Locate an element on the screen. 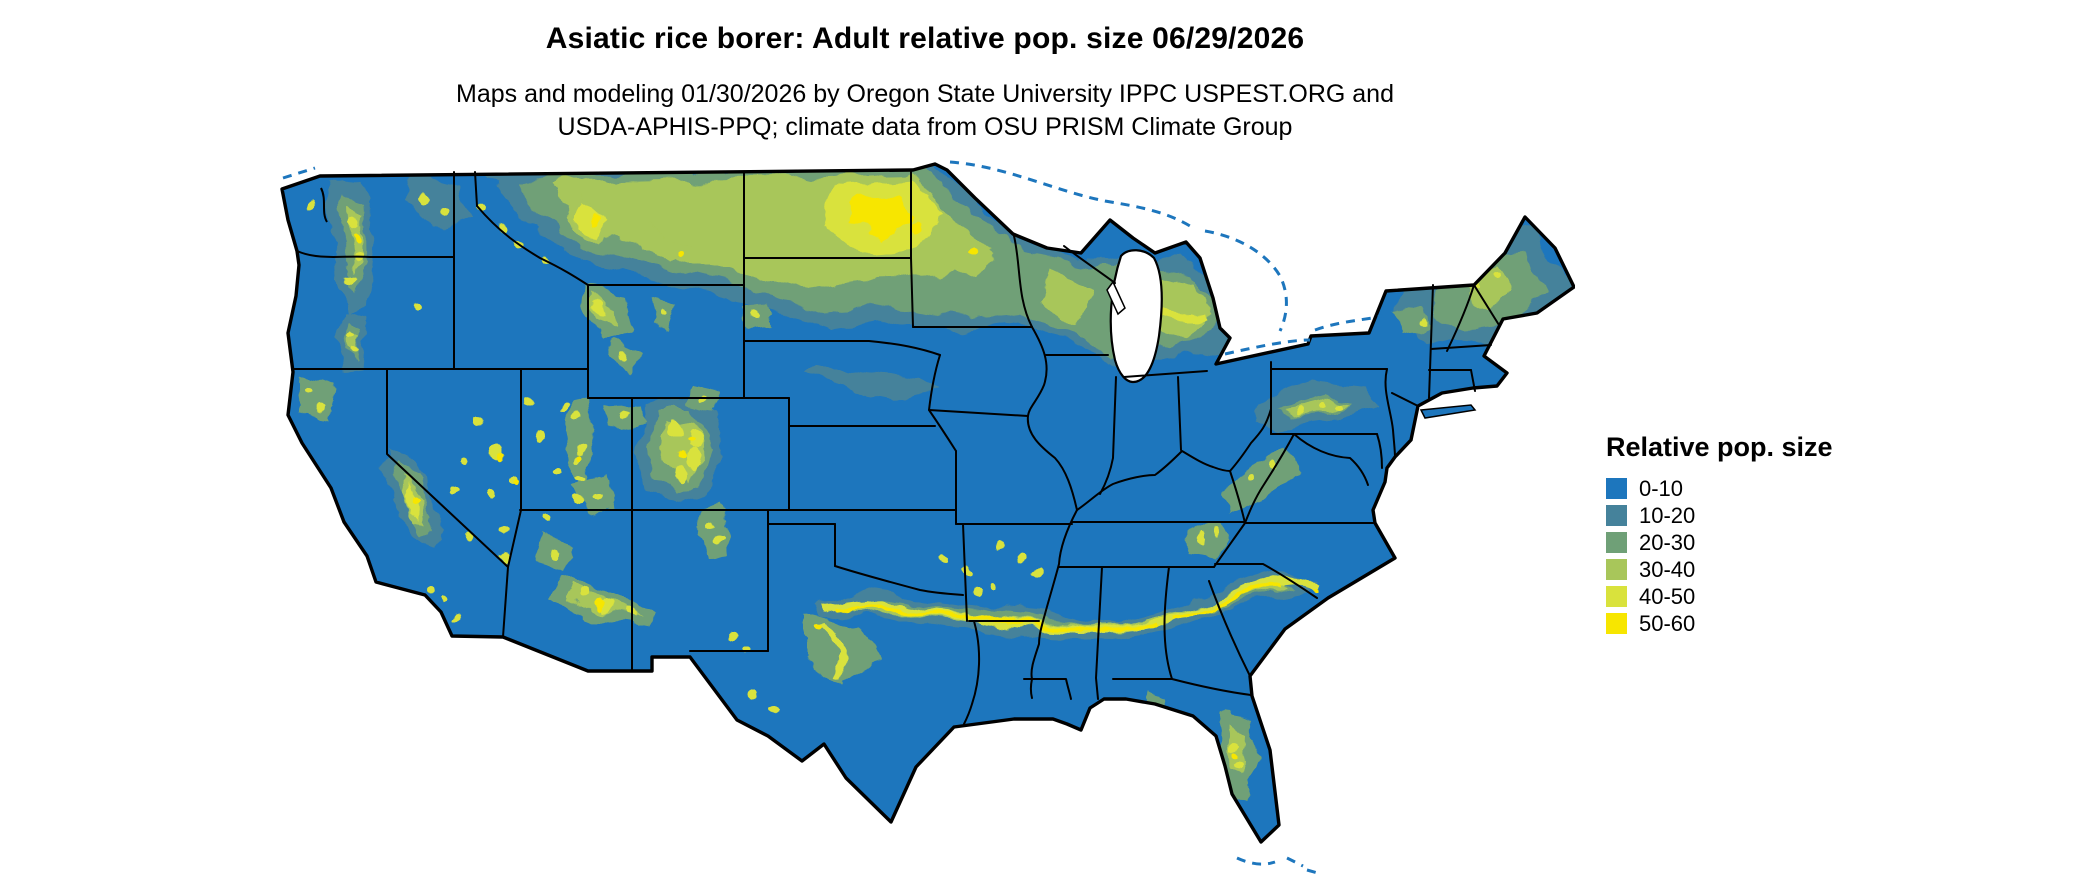  legend-label-40-50: 40-50 is located at coordinates (1667, 596).